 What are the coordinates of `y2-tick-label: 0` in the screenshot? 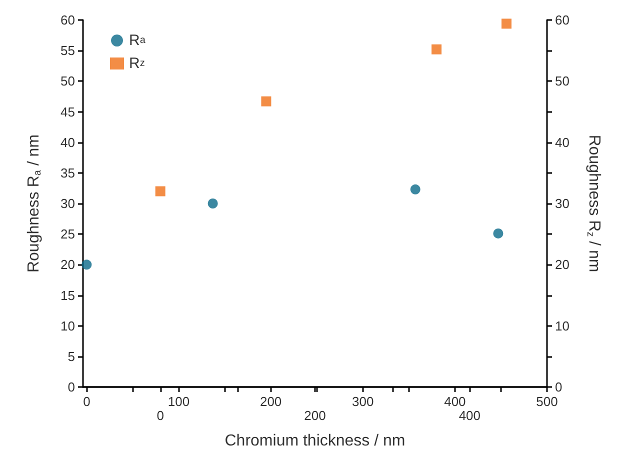 It's located at (558, 387).